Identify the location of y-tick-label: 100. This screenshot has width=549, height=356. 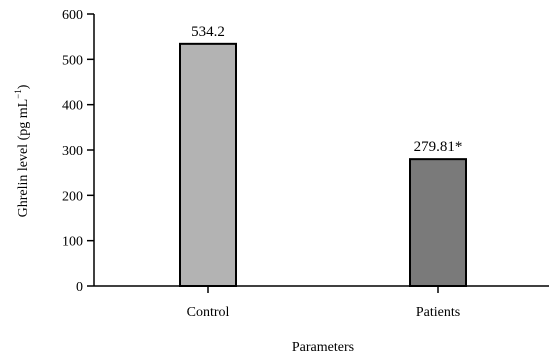
(72, 242).